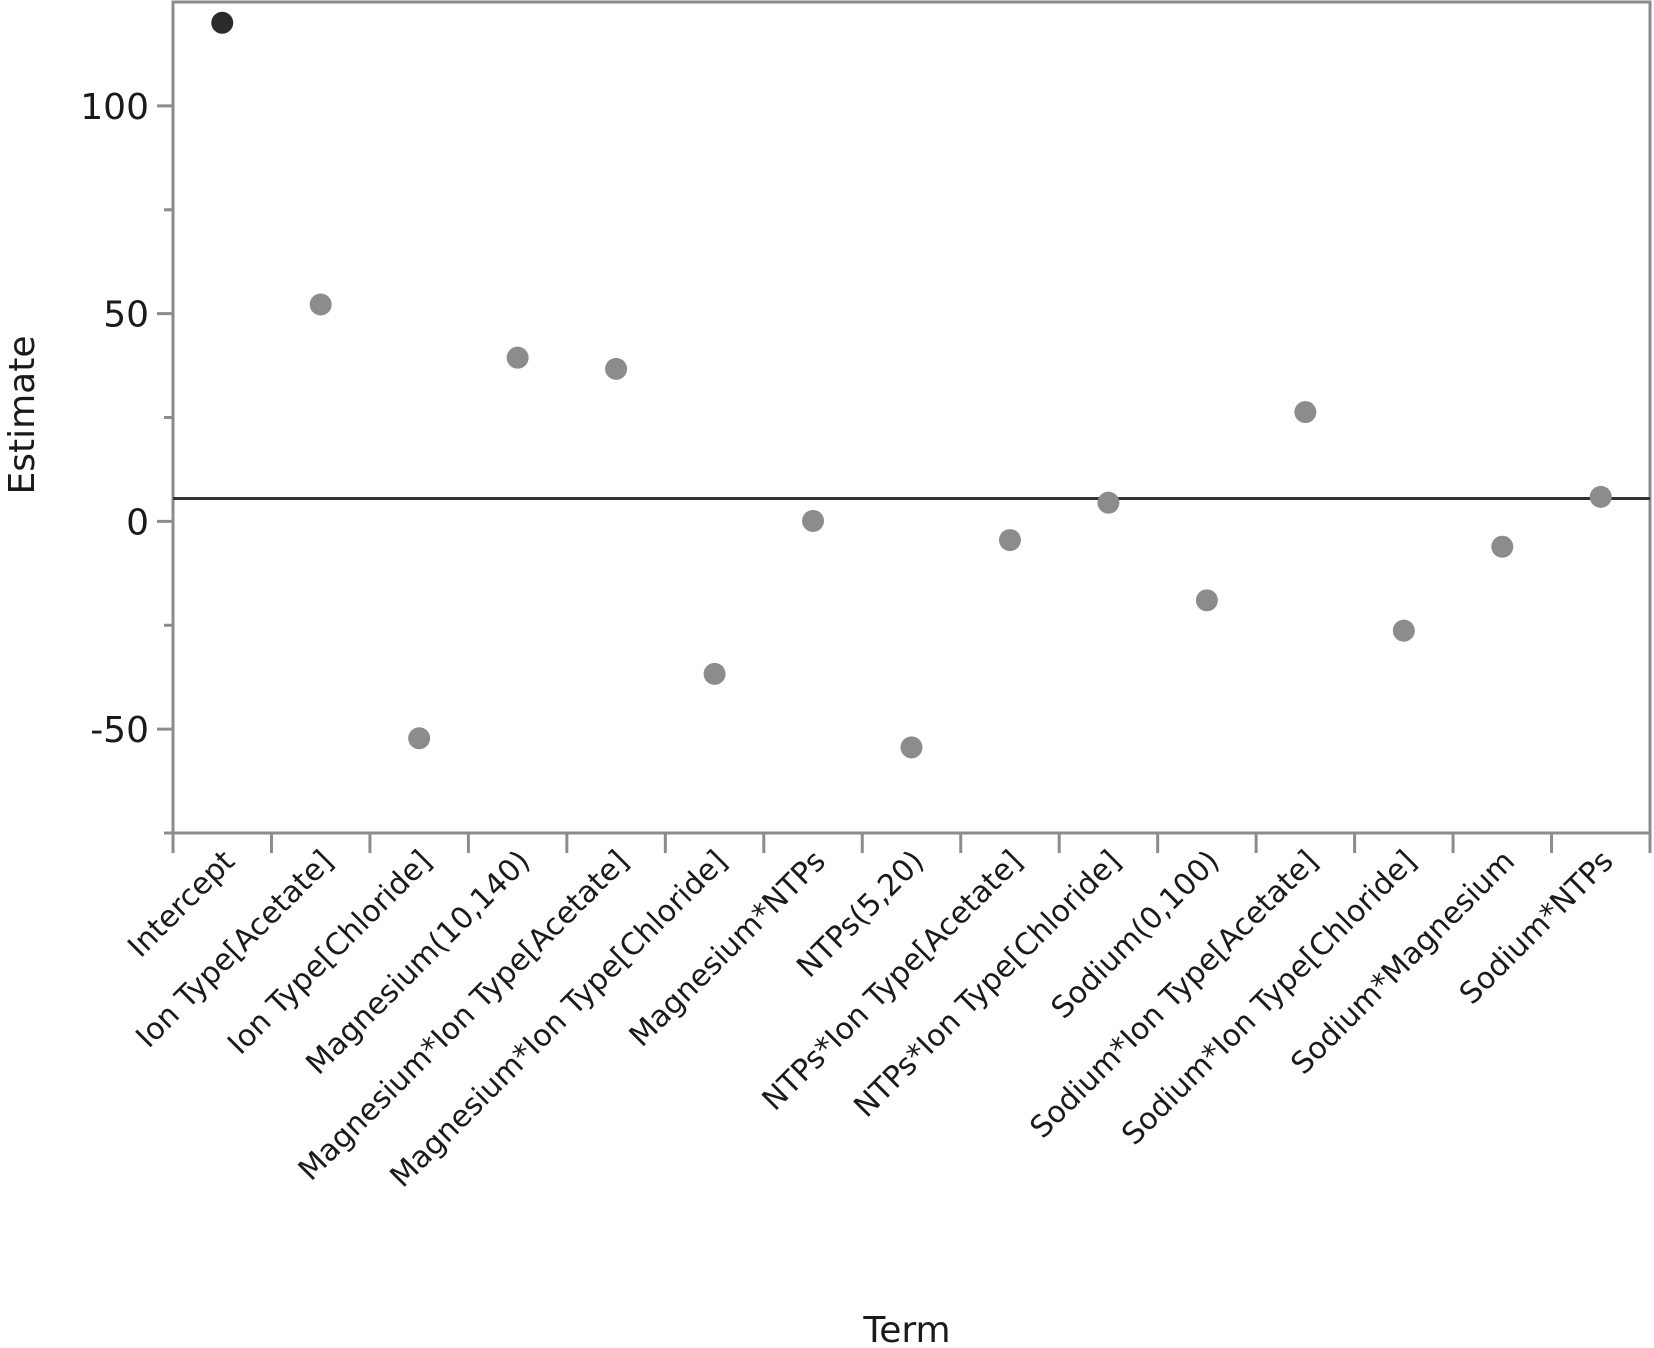 The width and height of the screenshot is (1654, 1348). Describe the element at coordinates (222, 22) in the screenshot. I see `data-point-intercept` at that location.